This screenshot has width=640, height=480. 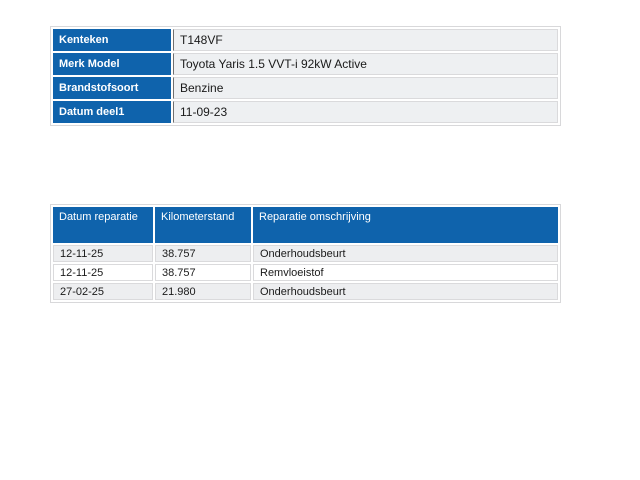 I want to click on repair-row: 27-02-25 21.980 Onderhoudsbeurt, so click(x=305, y=291).